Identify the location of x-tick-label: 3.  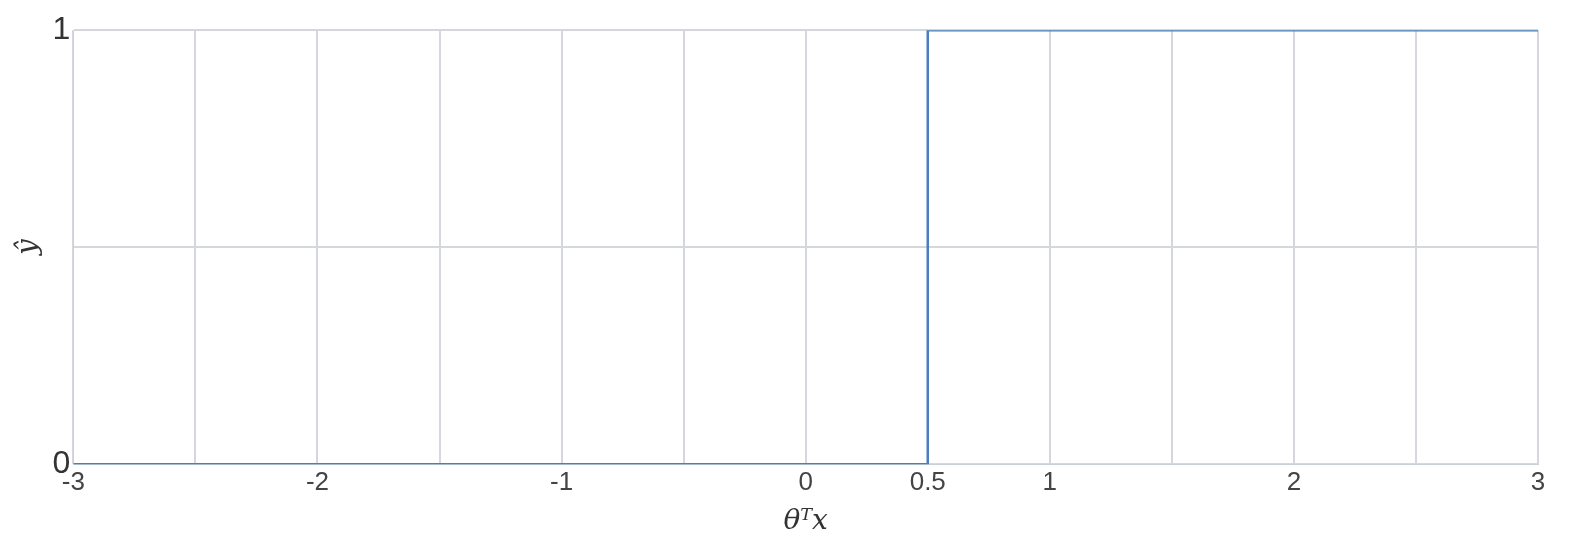
(1538, 480).